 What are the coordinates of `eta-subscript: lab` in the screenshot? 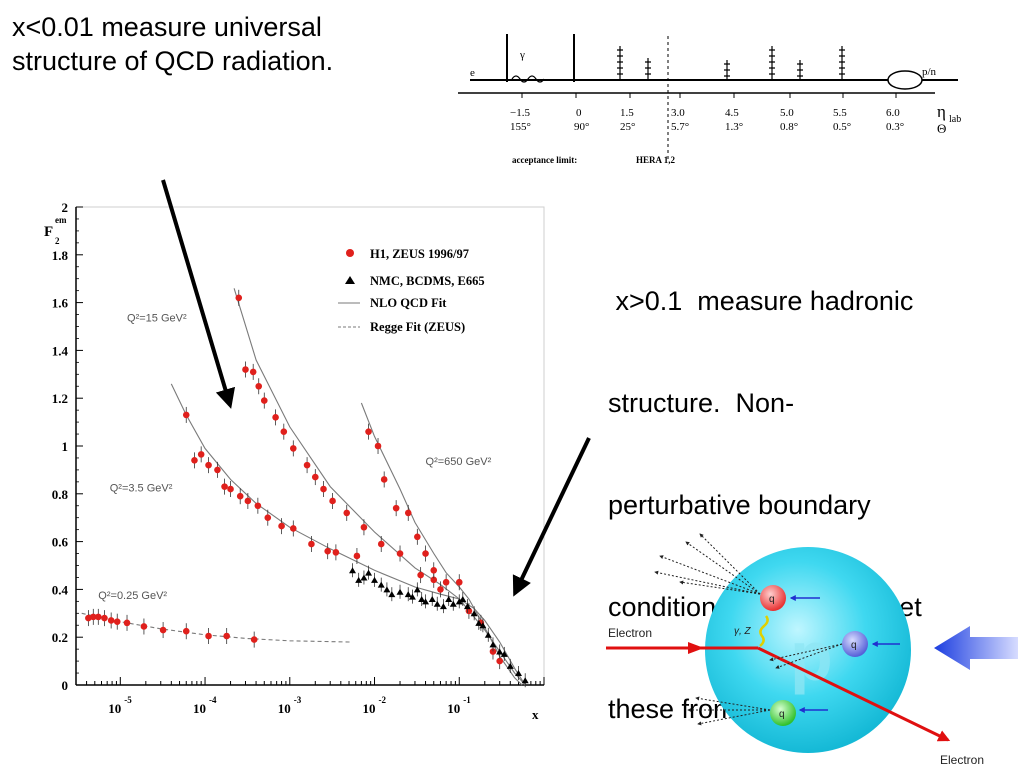 It's located at (955, 119).